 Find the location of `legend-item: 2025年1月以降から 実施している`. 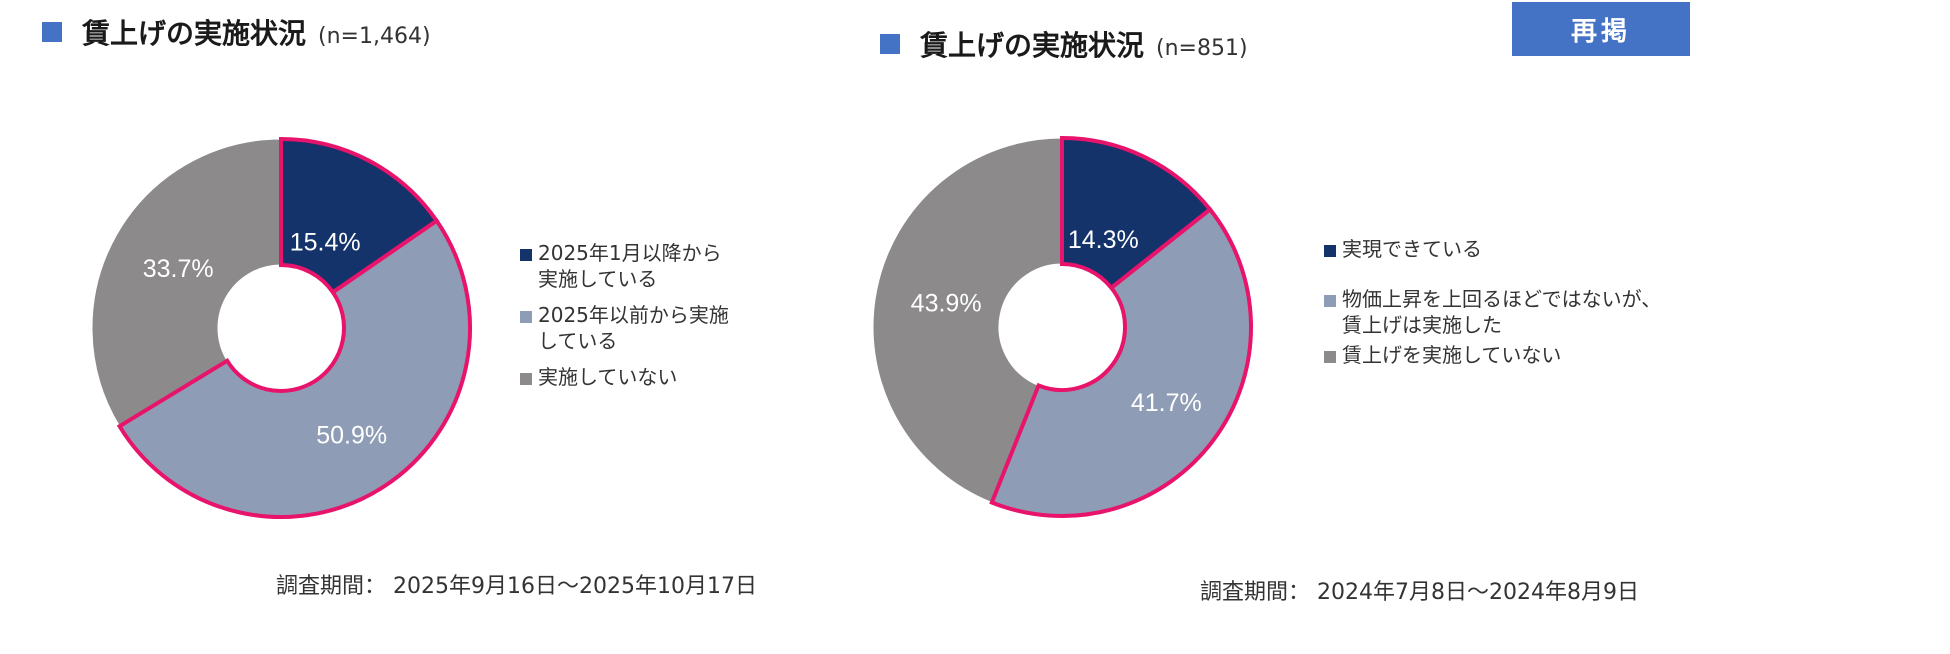

legend-item: 2025年1月以降から 実施している is located at coordinates (659, 266).